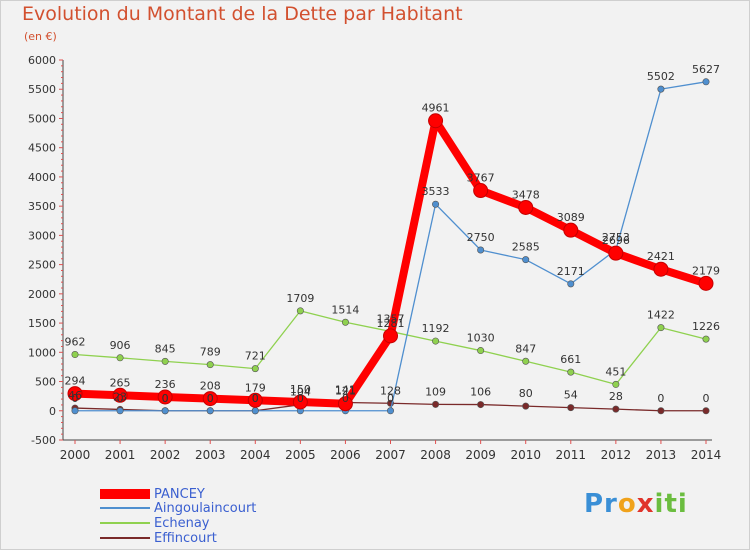  What do you see at coordinates (52, 411) in the screenshot?
I see `y-tick-label: 0` at bounding box center [52, 411].